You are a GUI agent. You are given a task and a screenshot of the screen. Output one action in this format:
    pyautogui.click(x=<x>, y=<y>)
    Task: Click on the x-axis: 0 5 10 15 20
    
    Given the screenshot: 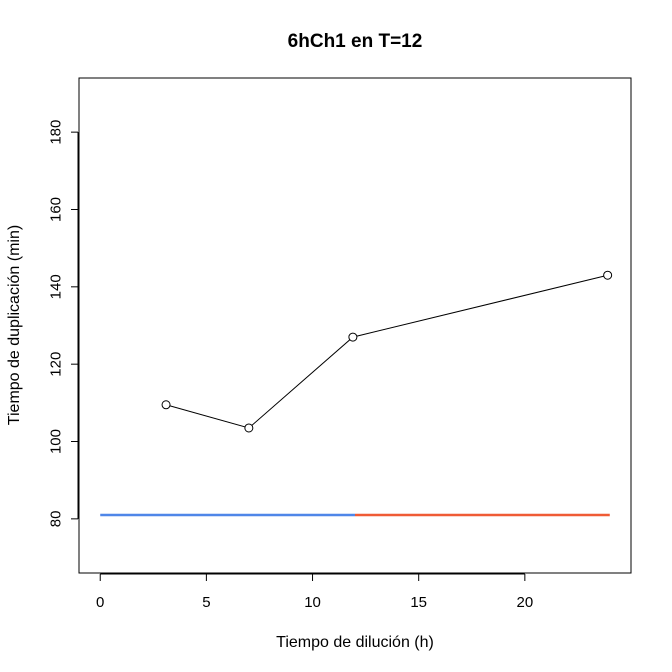 What is the action you would take?
    pyautogui.click(x=315, y=592)
    